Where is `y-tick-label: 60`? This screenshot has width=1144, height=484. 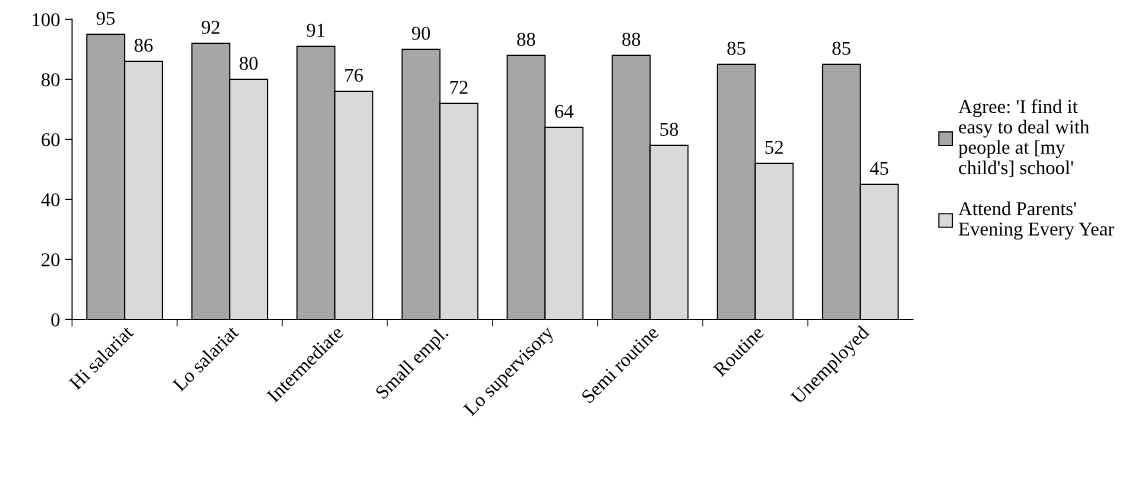 y-tick-label: 60 is located at coordinates (50, 140).